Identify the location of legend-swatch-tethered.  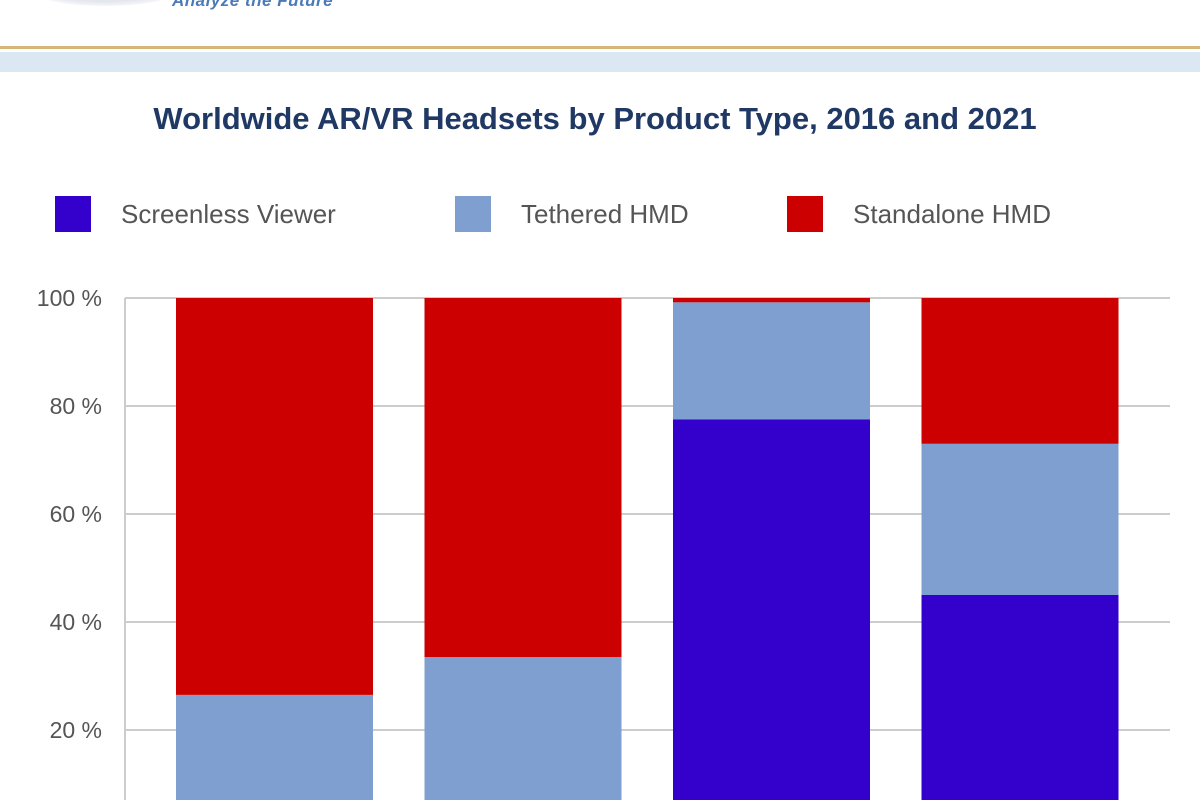
(473, 214).